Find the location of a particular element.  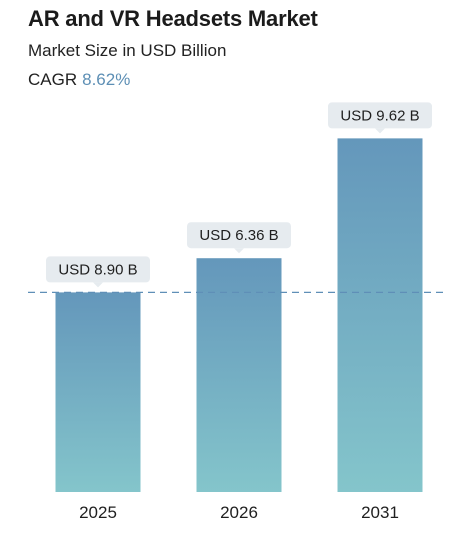

value-callout-2026: USD 6.36 B is located at coordinates (239, 238).